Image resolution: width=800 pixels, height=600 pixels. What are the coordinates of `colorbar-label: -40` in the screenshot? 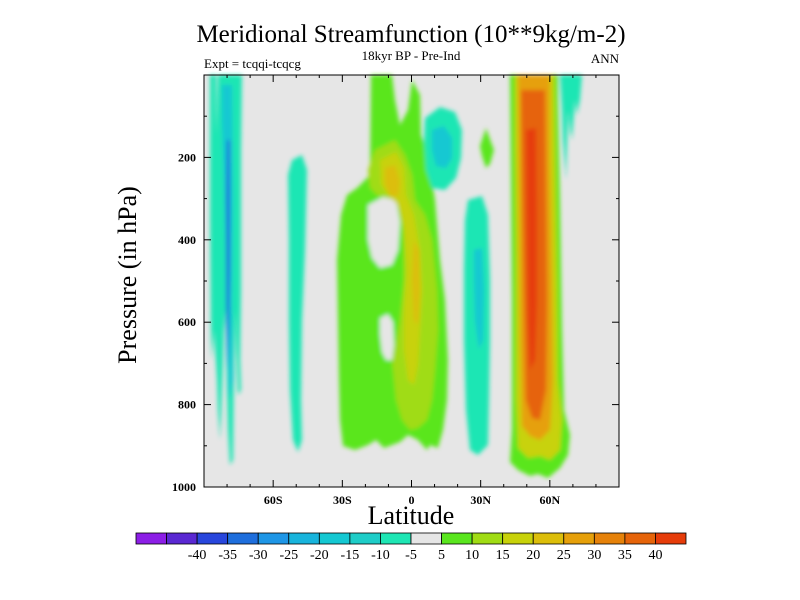 It's located at (197, 555).